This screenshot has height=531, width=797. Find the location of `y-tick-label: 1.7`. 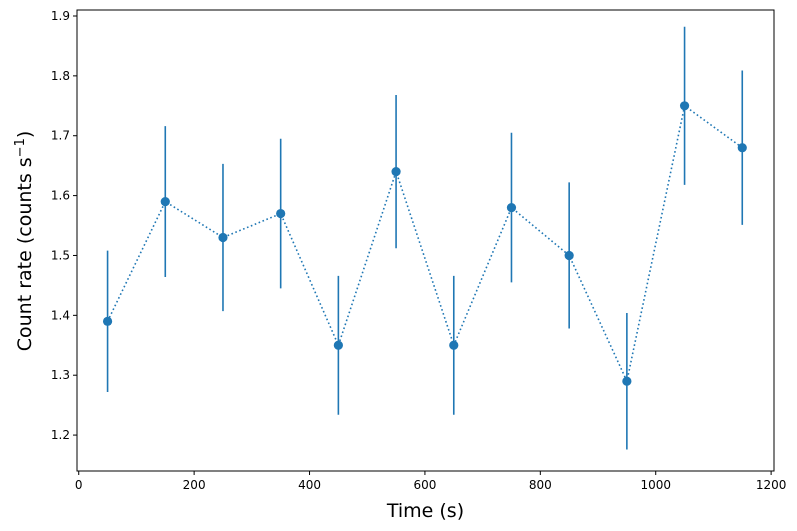

y-tick-label: 1.7 is located at coordinates (60, 136).